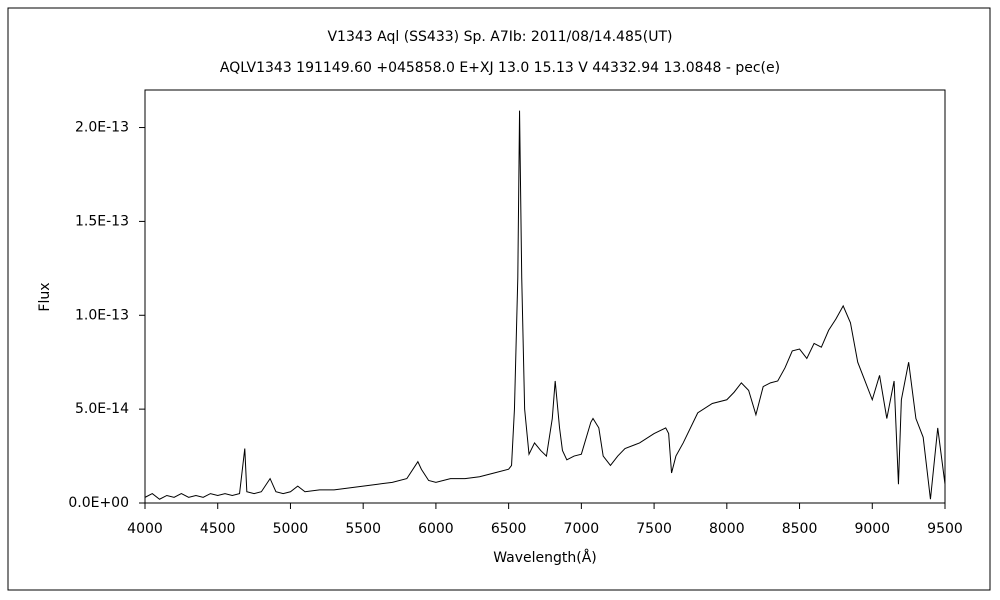  I want to click on x-tick-label: 5000, so click(291, 529).